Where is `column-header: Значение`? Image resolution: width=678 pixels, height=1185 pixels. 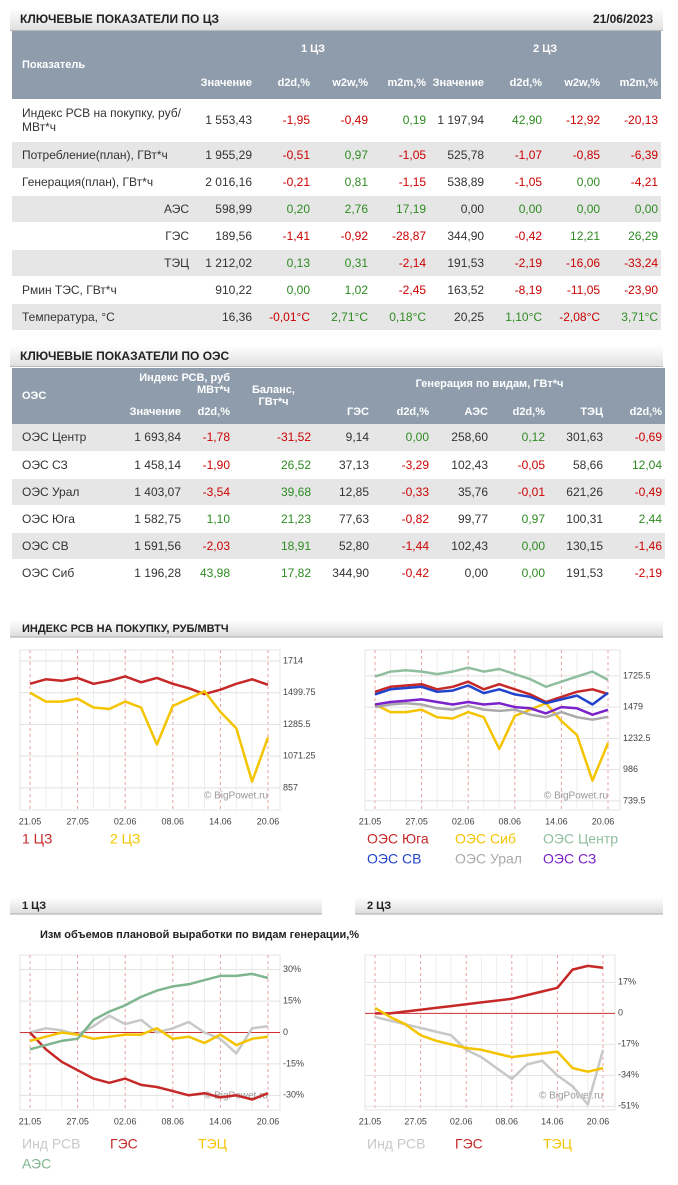 column-header: Значение is located at coordinates (458, 83).